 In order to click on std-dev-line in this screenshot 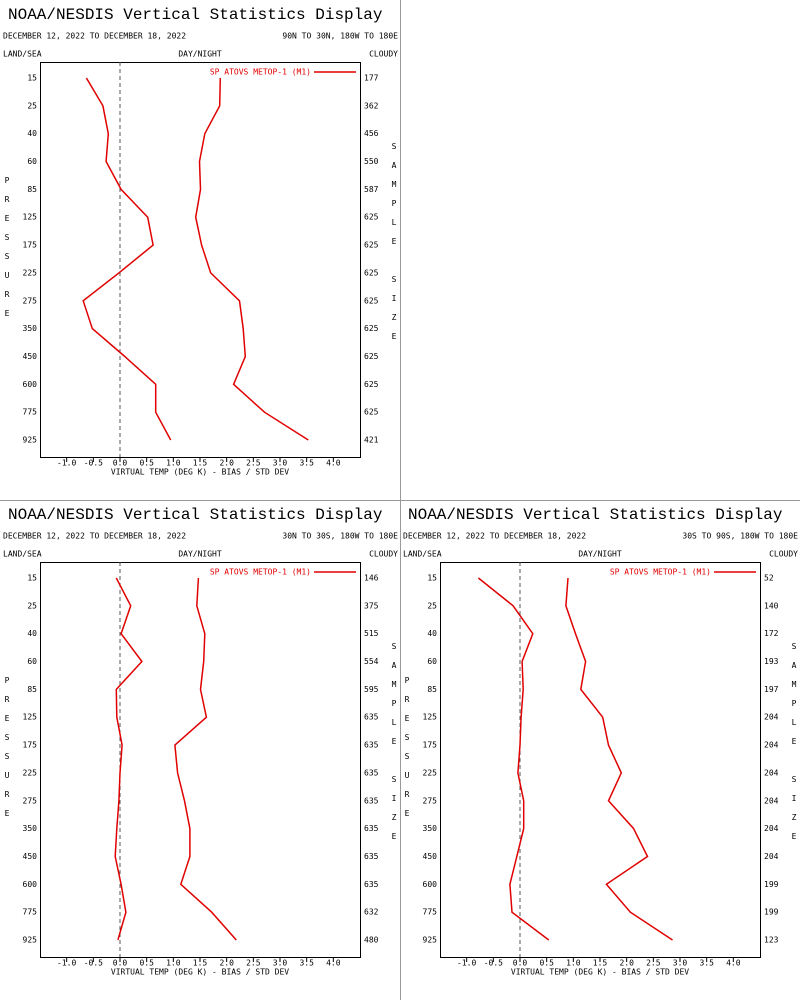, I will do `click(619, 759)`.